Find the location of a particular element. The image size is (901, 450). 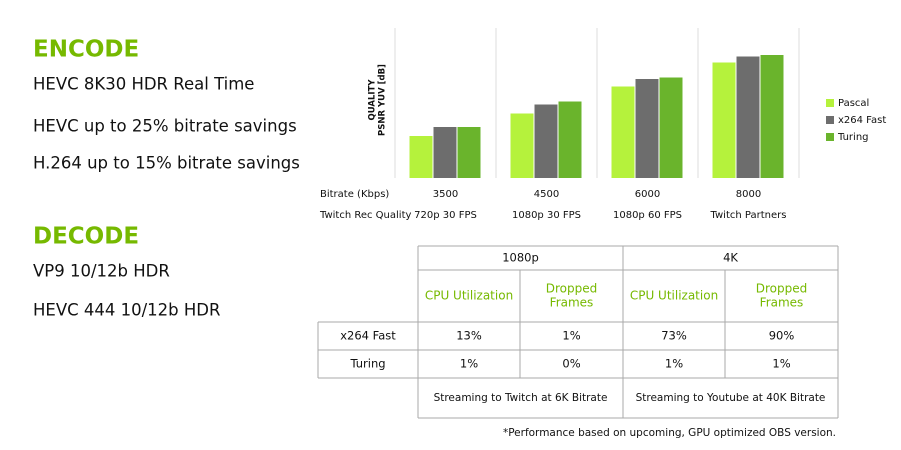

secondary-tick-label: 1080p 60 FPS is located at coordinates (647, 215).